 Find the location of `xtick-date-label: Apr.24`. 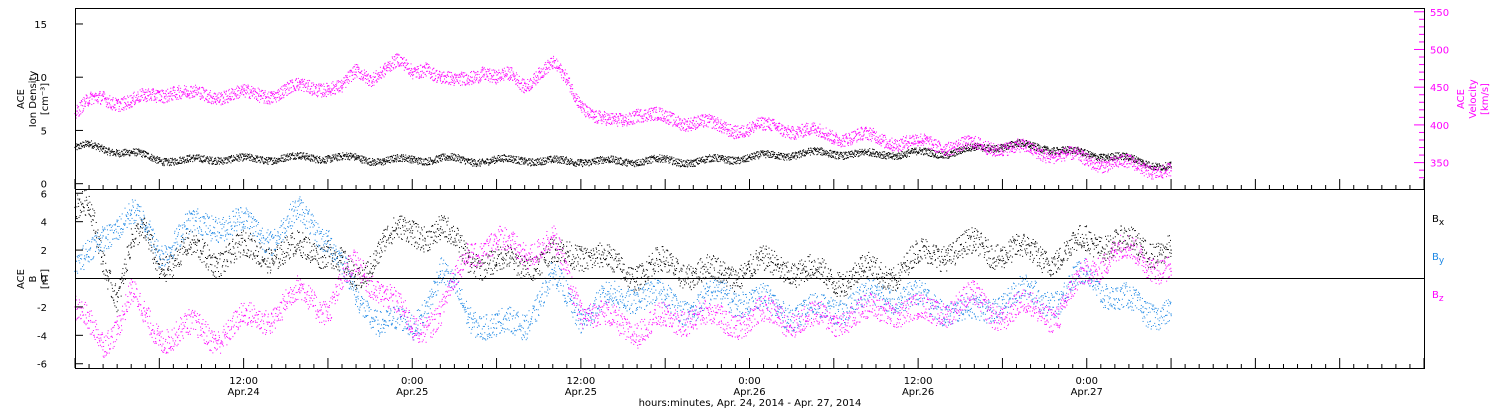

xtick-date-label: Apr.24 is located at coordinates (243, 392).